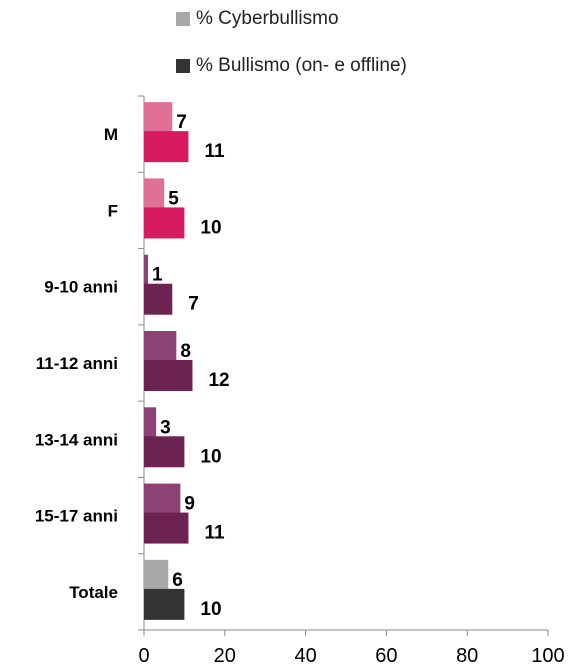  I want to click on x-tick-label: 60, so click(386, 656).